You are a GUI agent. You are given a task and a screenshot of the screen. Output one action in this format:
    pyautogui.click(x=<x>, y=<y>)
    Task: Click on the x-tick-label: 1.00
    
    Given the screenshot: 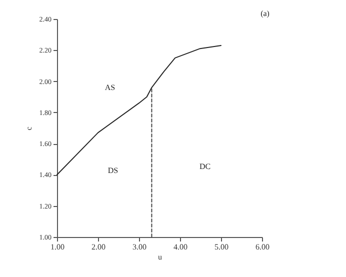 What is the action you would take?
    pyautogui.click(x=57, y=247)
    